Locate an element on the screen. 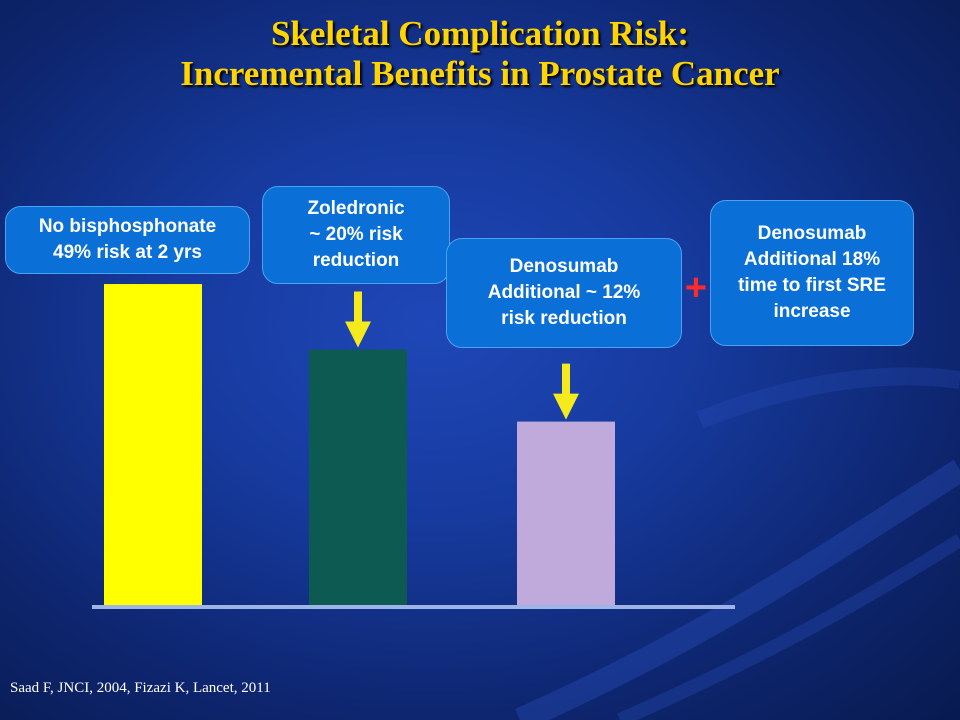  callout-no-bisphosphonate-line2: 49% risk at 2 yrs is located at coordinates (127, 252).